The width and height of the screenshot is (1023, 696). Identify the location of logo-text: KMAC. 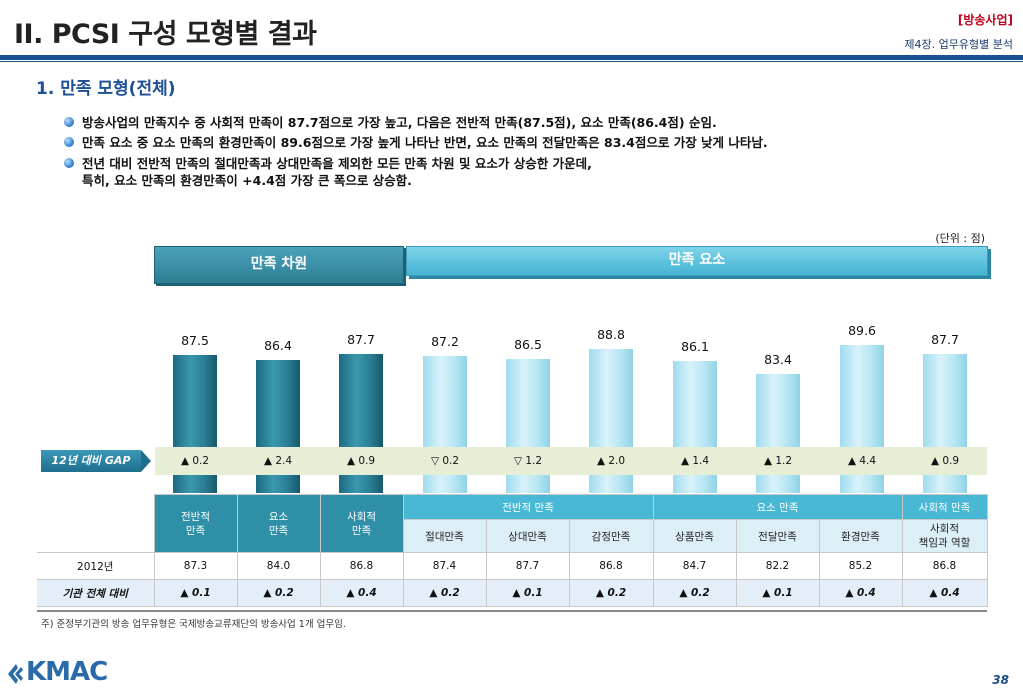
(67, 672).